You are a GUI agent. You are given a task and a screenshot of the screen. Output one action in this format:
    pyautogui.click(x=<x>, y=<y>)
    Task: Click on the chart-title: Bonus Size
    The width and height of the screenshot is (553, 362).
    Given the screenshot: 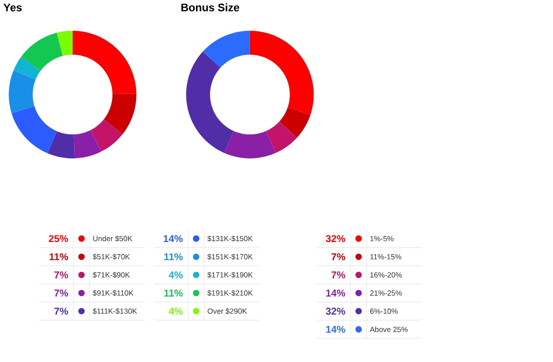 What is the action you would take?
    pyautogui.click(x=210, y=7)
    